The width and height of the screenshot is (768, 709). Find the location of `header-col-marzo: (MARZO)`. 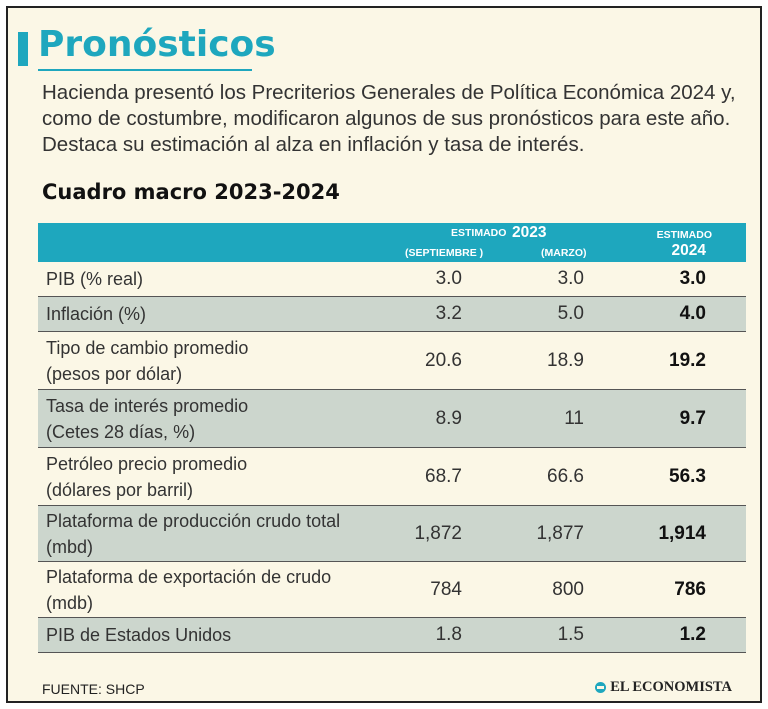

header-col-marzo: (MARZO) is located at coordinates (564, 253).